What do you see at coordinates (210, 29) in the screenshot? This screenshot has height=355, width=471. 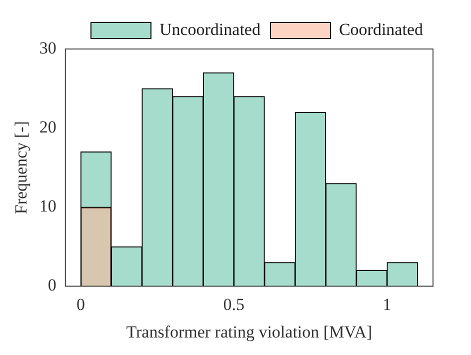 I see `legend-label: Uncoordinated` at bounding box center [210, 29].